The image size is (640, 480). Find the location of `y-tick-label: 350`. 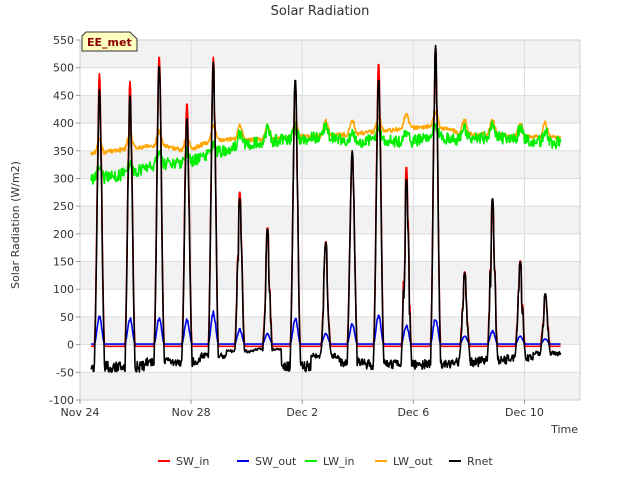

y-tick-label: 350 is located at coordinates (63, 151).